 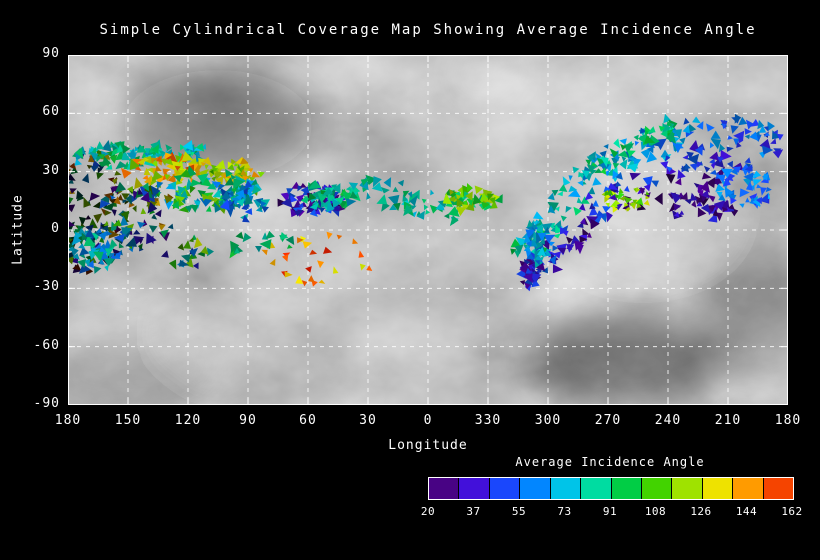 What do you see at coordinates (51, 170) in the screenshot?
I see `y-tick-label: 30` at bounding box center [51, 170].